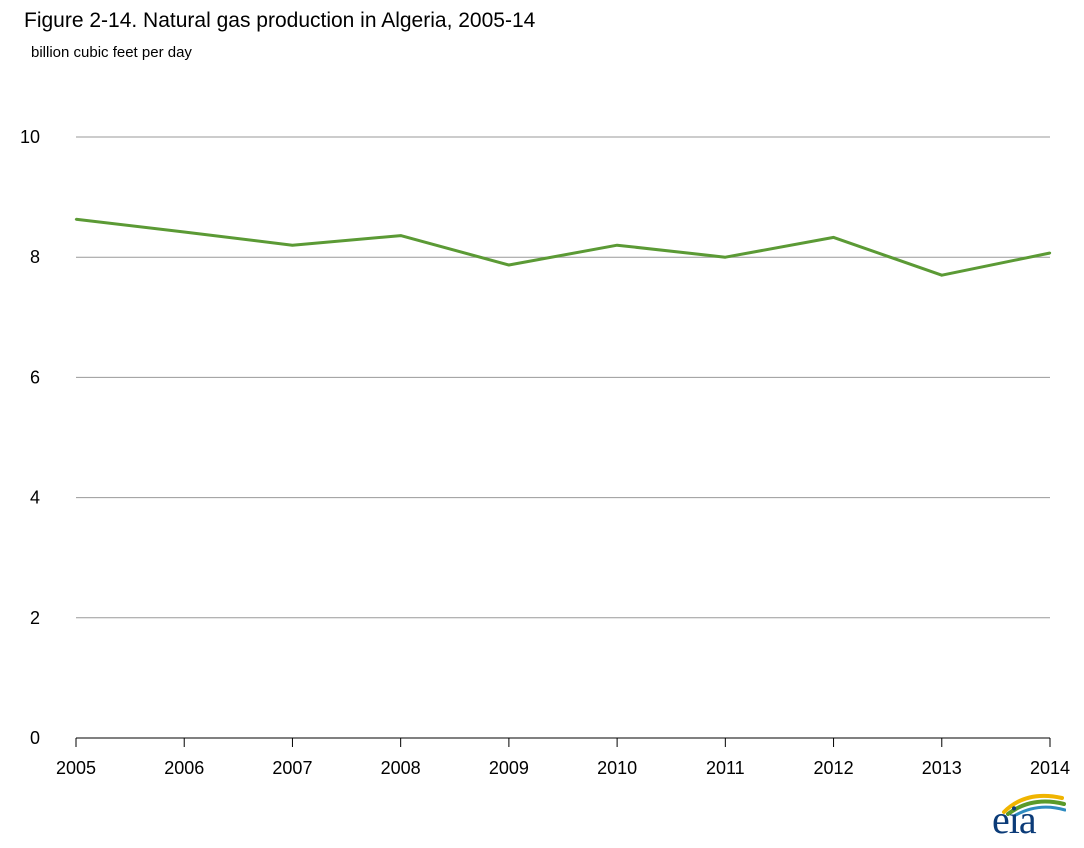 The image size is (1084, 848). What do you see at coordinates (401, 768) in the screenshot?
I see `x-tick-label: 2008` at bounding box center [401, 768].